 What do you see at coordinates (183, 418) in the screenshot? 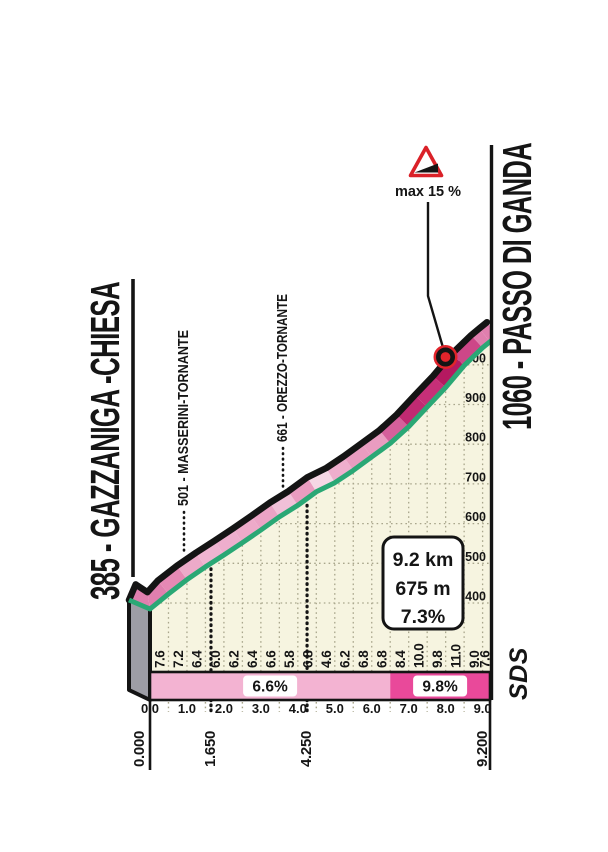
I see `waypoint-label-masserini: 501 - MASSERINI-TORNANTE` at bounding box center [183, 418].